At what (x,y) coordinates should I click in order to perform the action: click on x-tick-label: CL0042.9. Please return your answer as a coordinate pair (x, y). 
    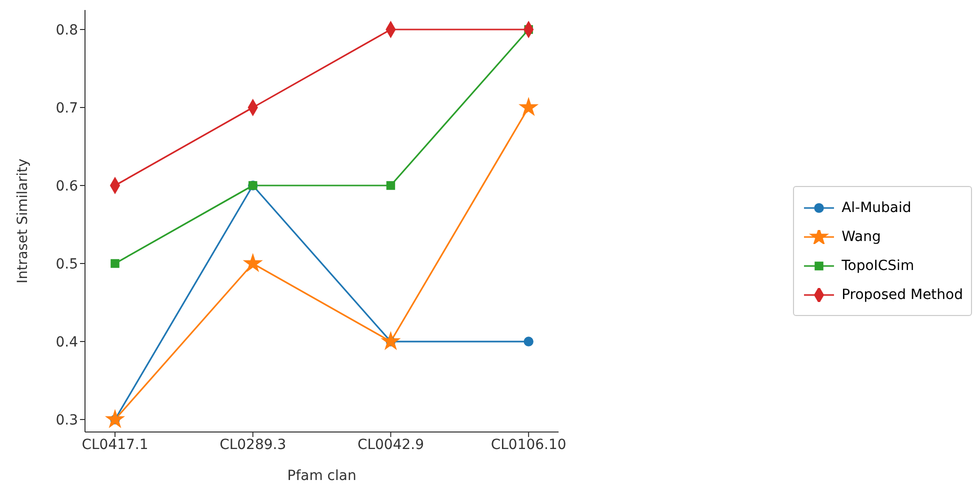
    Looking at the image, I should click on (390, 444).